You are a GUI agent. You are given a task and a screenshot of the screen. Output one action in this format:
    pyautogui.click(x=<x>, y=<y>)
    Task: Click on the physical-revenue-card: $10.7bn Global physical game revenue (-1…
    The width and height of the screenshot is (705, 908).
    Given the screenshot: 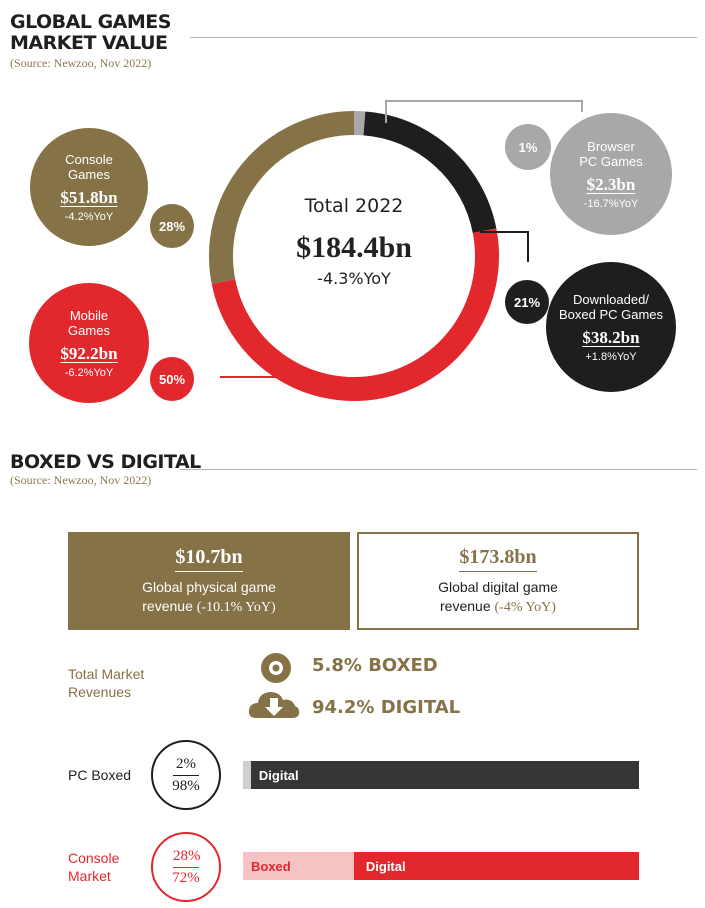 What is the action you would take?
    pyautogui.click(x=209, y=581)
    